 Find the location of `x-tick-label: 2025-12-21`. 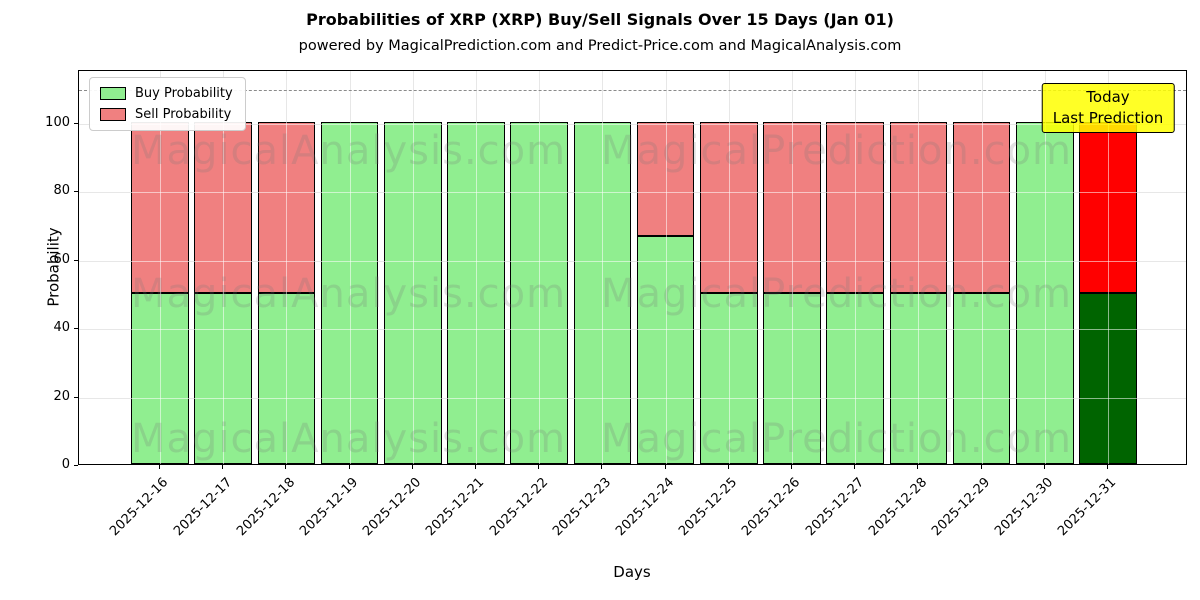

x-tick-label: 2025-12-21 is located at coordinates (455, 507).